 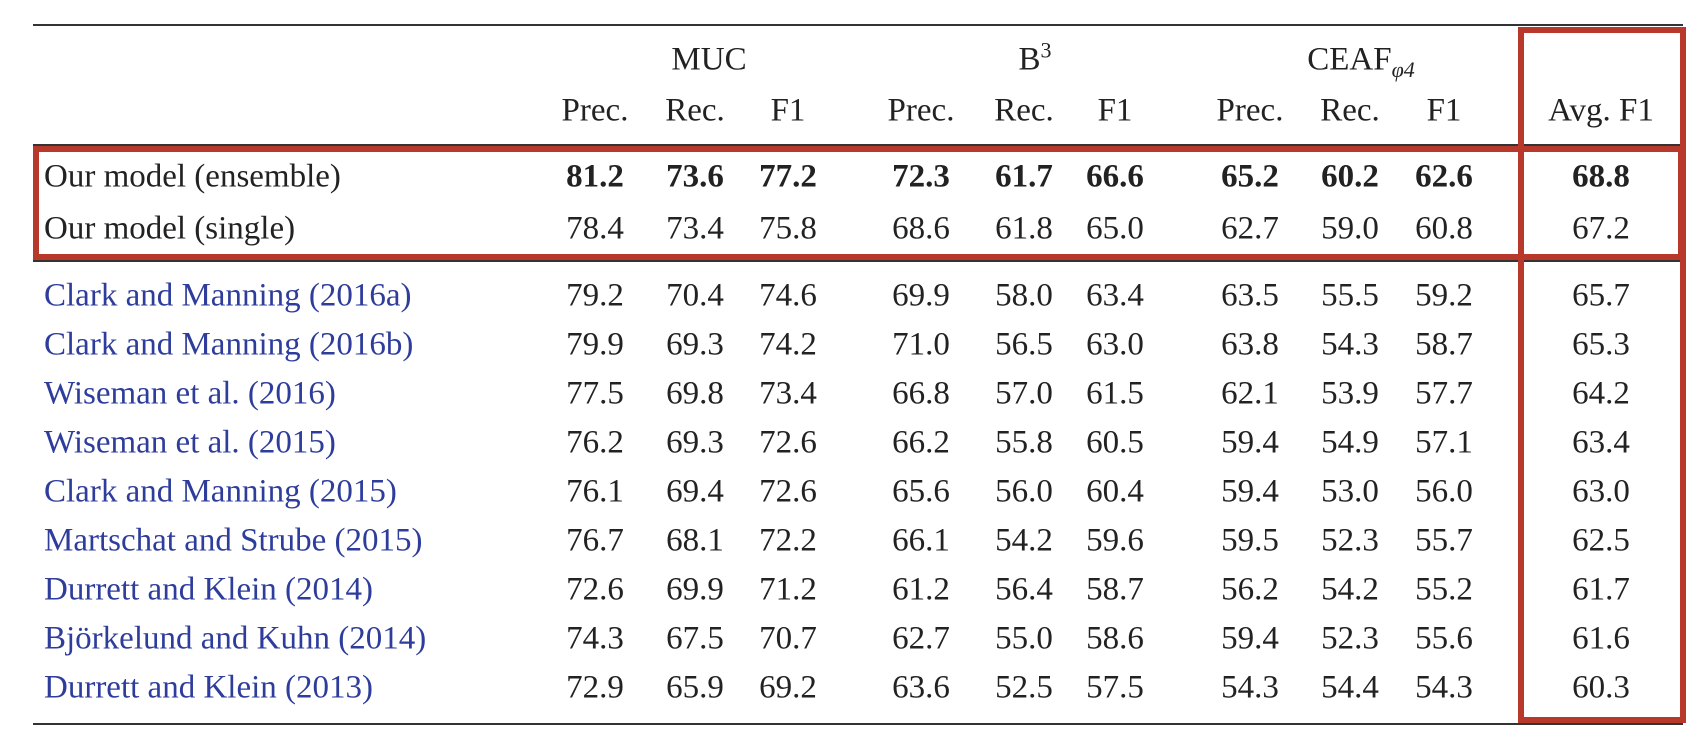 I want to click on cell: 58.6, so click(x=1115, y=638).